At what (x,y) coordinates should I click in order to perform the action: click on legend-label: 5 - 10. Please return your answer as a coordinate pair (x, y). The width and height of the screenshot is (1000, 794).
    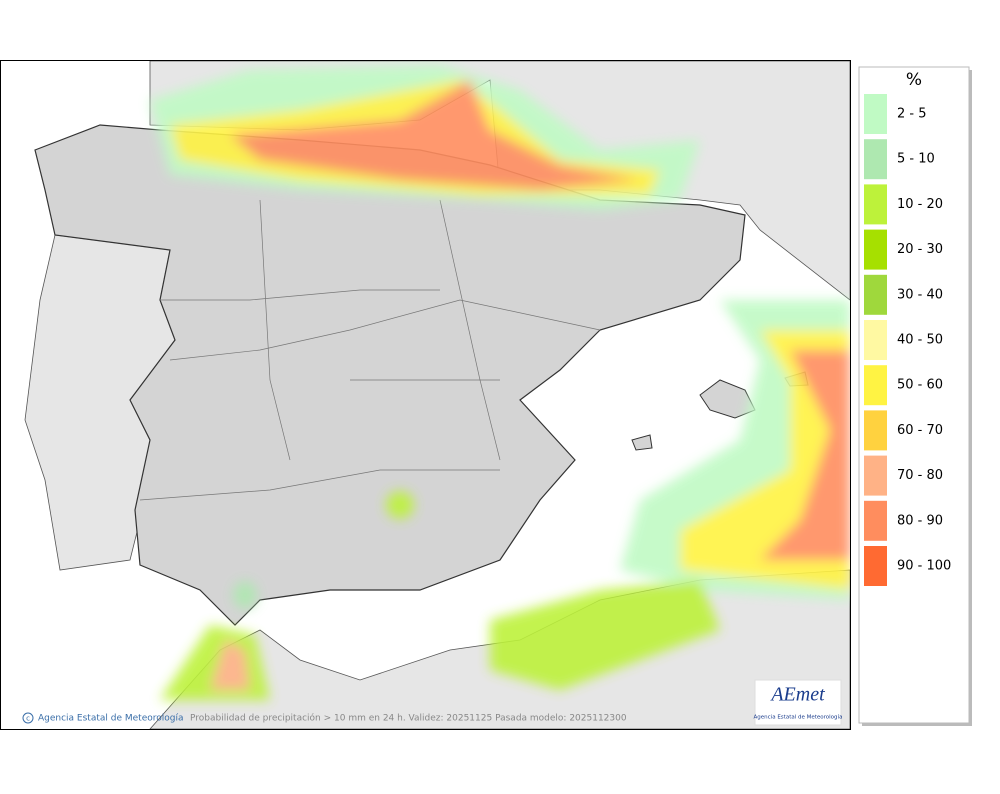
    Looking at the image, I should click on (916, 159).